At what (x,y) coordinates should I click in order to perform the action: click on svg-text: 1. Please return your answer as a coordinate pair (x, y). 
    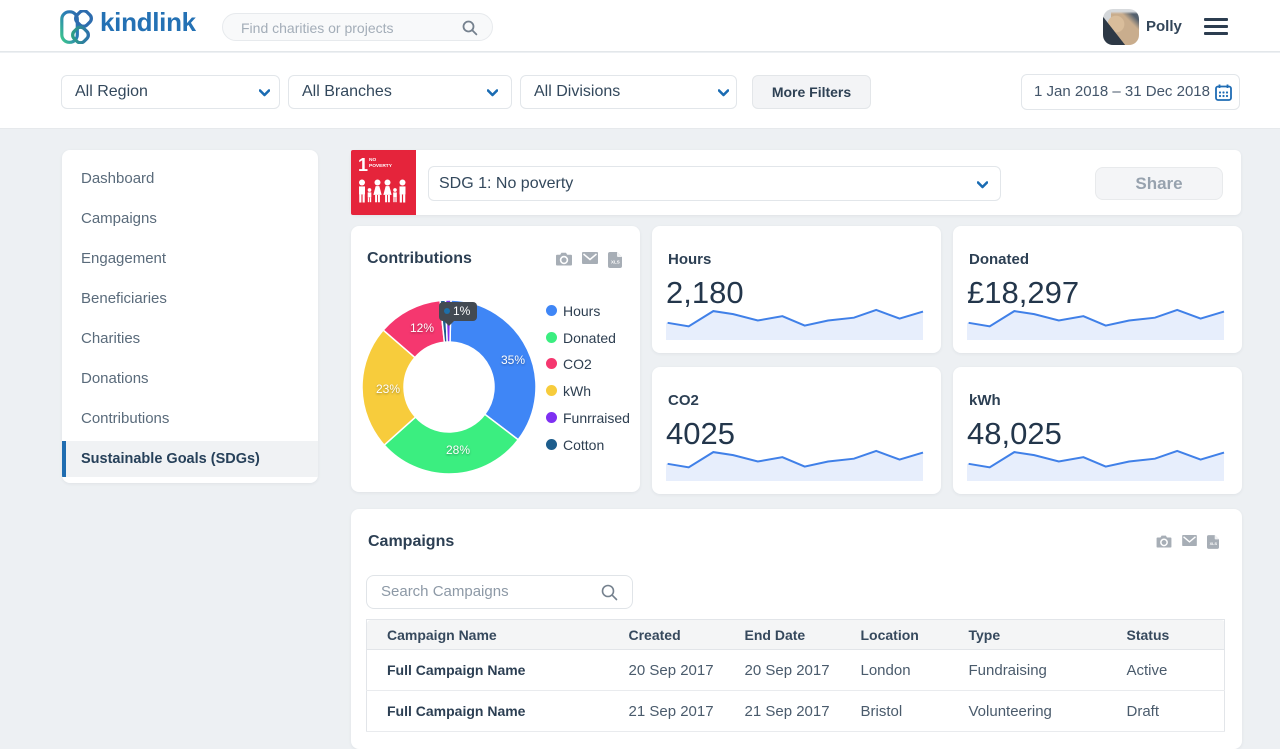
    Looking at the image, I should click on (363, 165).